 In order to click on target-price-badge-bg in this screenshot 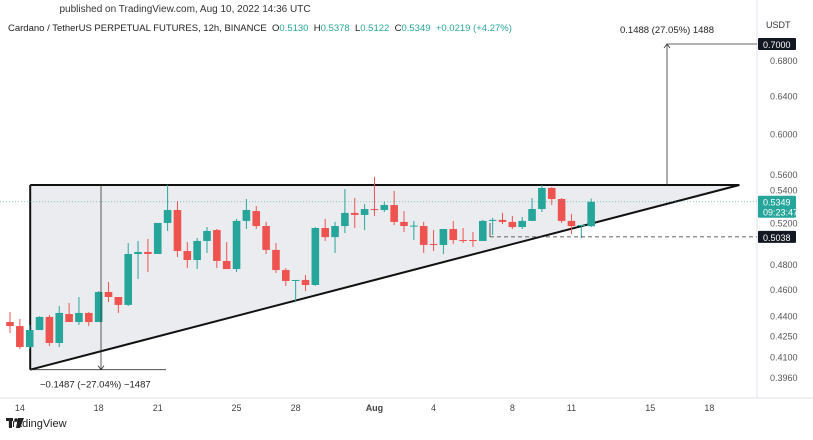, I will do `click(777, 44)`.